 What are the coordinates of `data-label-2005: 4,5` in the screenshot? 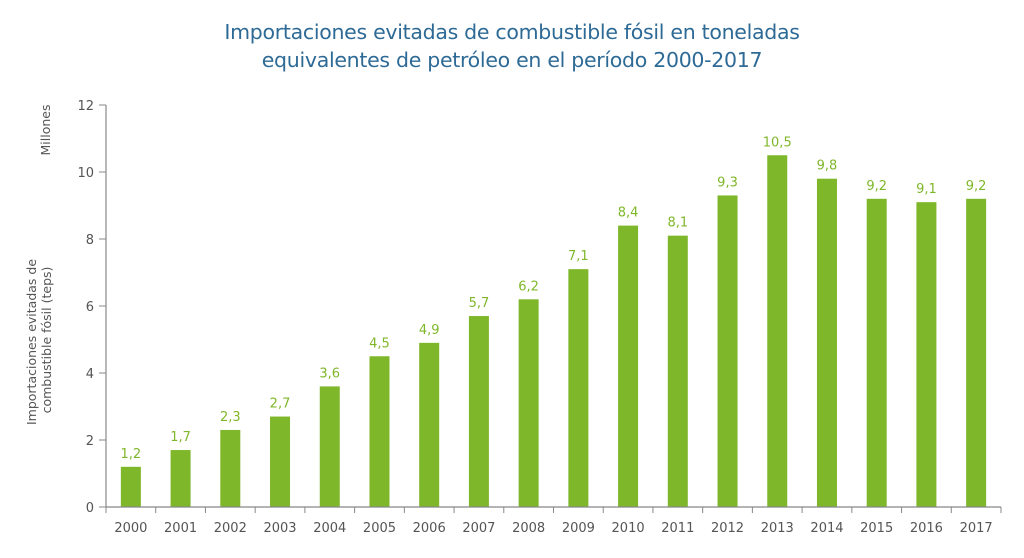 It's located at (379, 343).